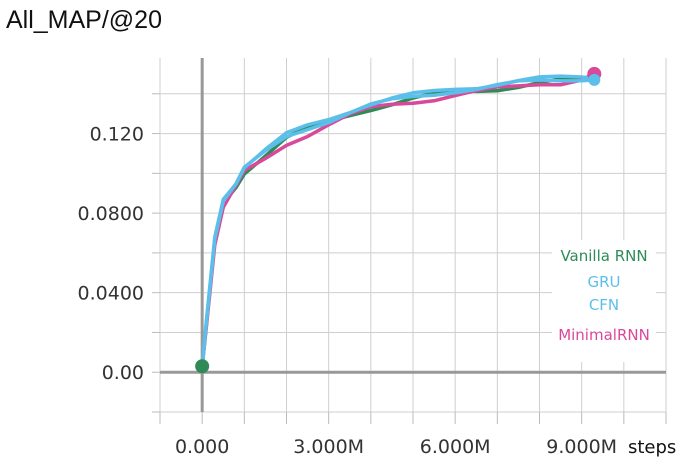 This screenshot has height=468, width=684. I want to click on series-start-point, so click(202, 366).